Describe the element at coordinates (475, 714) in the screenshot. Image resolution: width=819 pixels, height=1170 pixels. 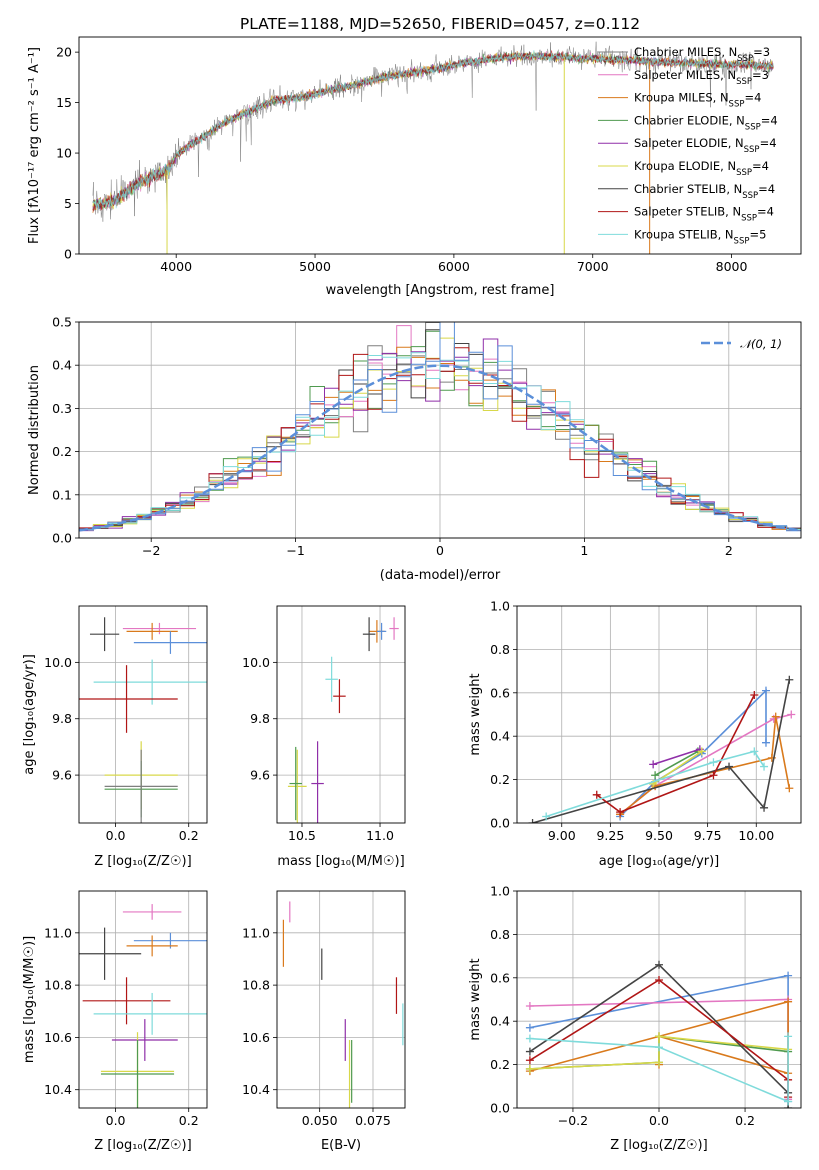
I see `y-axis-label: mass weight` at that location.